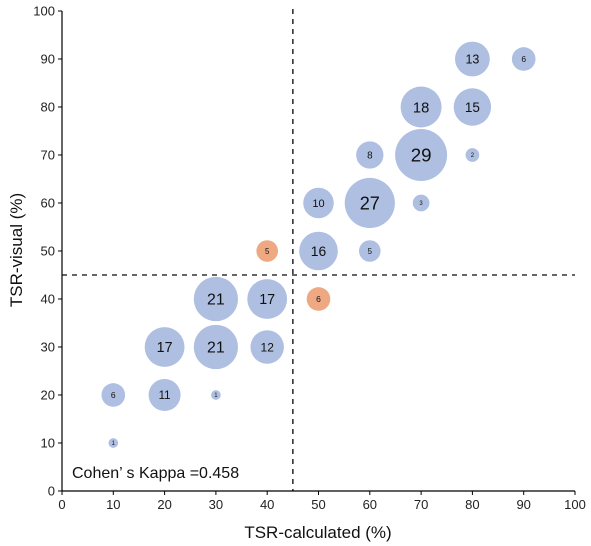  I want to click on y-tick-label: 20, so click(48, 395).